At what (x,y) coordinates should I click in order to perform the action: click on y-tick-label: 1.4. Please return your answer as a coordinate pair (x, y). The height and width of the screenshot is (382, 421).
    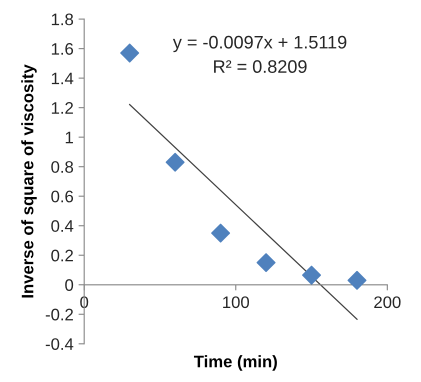
    Looking at the image, I should click on (63, 78).